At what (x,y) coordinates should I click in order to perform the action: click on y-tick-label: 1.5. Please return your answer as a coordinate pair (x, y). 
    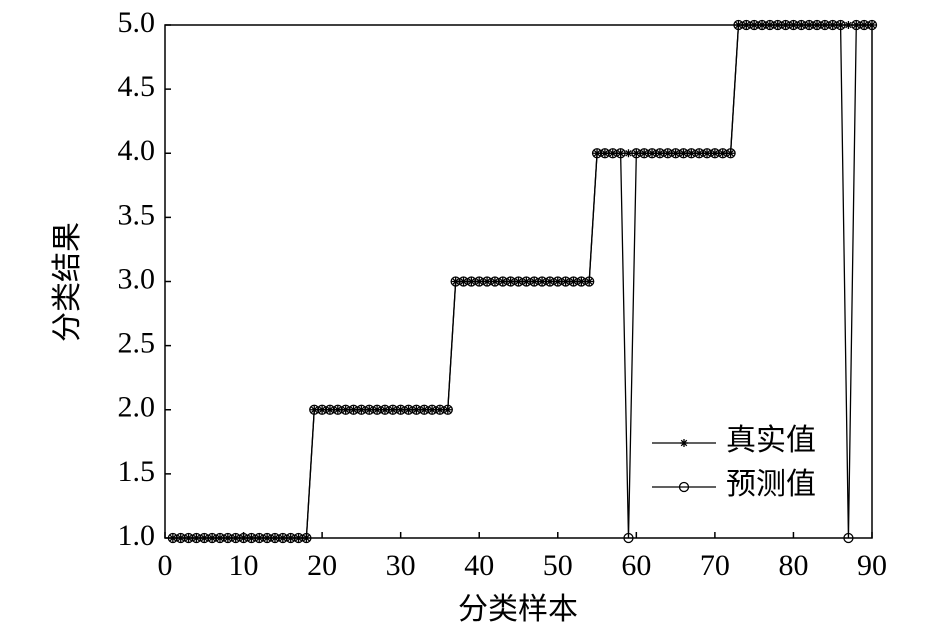
    Looking at the image, I should click on (137, 471).